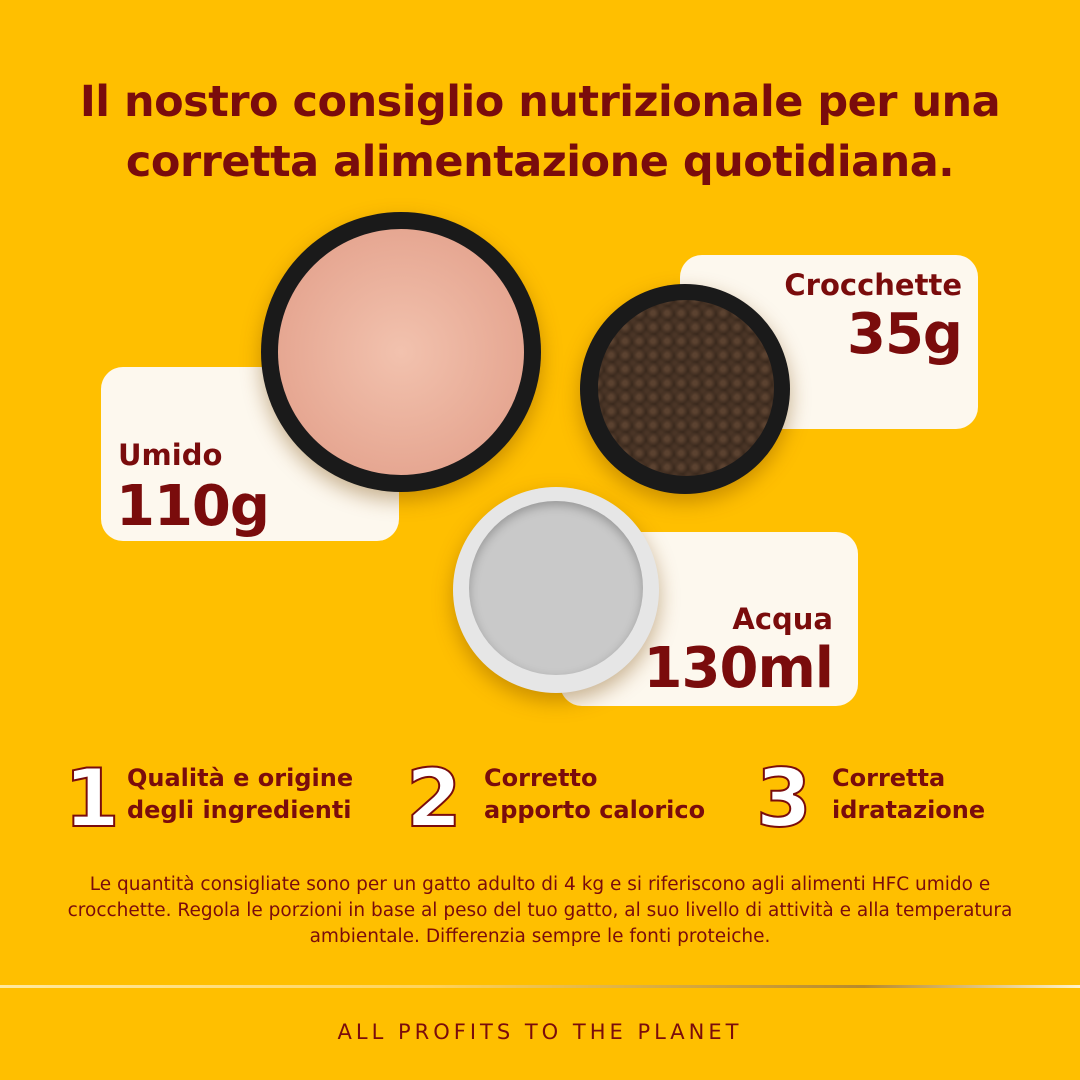 This screenshot has width=1080, height=1080. I want to click on point-text-3: Corretta idratazione, so click(908, 794).